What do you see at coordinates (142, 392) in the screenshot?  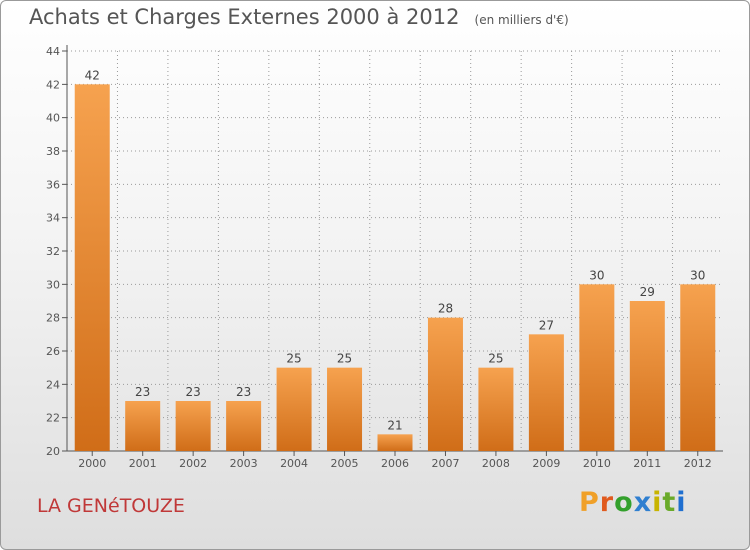 I see `value-label-2001: 23` at bounding box center [142, 392].